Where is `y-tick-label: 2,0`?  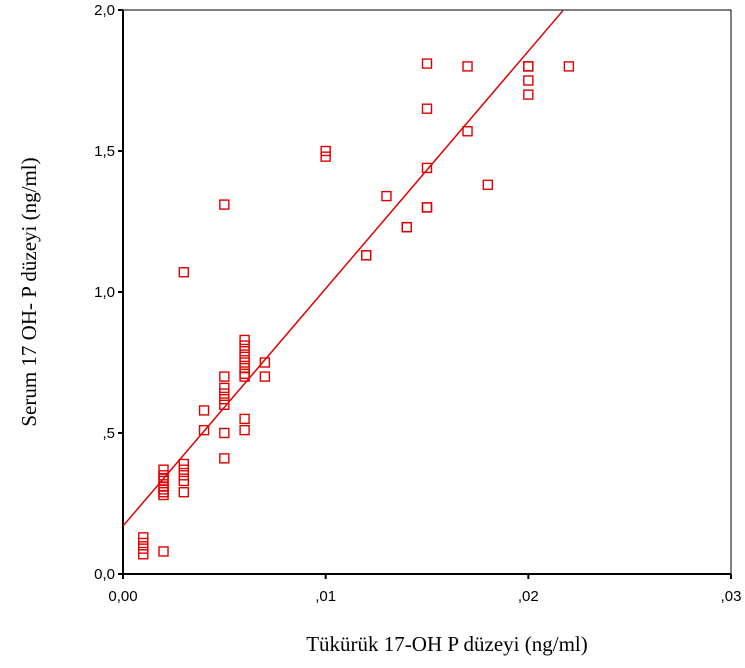 y-tick-label: 2,0 is located at coordinates (104, 10).